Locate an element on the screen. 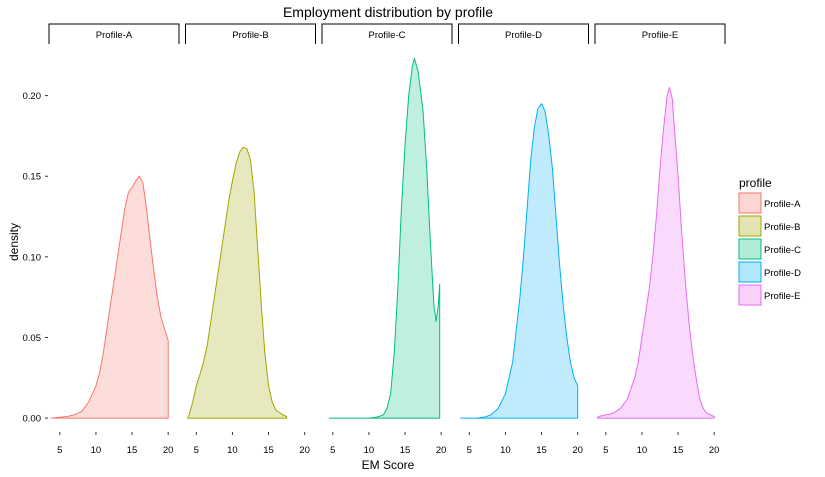  legend-item-profile-e: Profile-E is located at coordinates (769, 295).